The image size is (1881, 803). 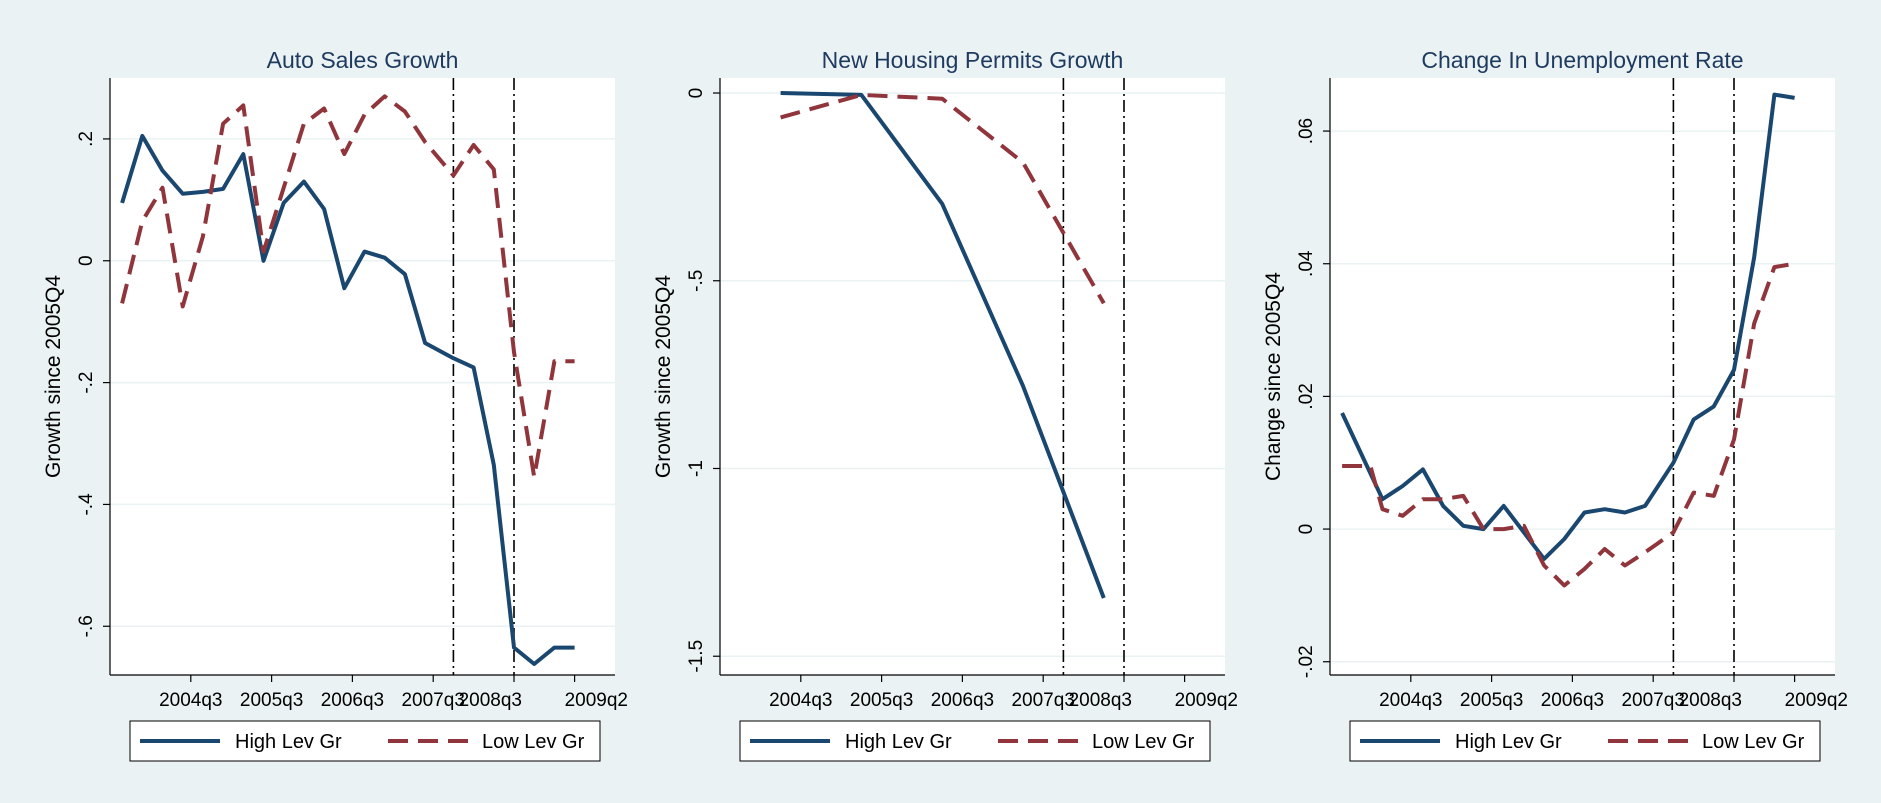 I want to click on y-tick-label: -1.5, so click(x=696, y=656).